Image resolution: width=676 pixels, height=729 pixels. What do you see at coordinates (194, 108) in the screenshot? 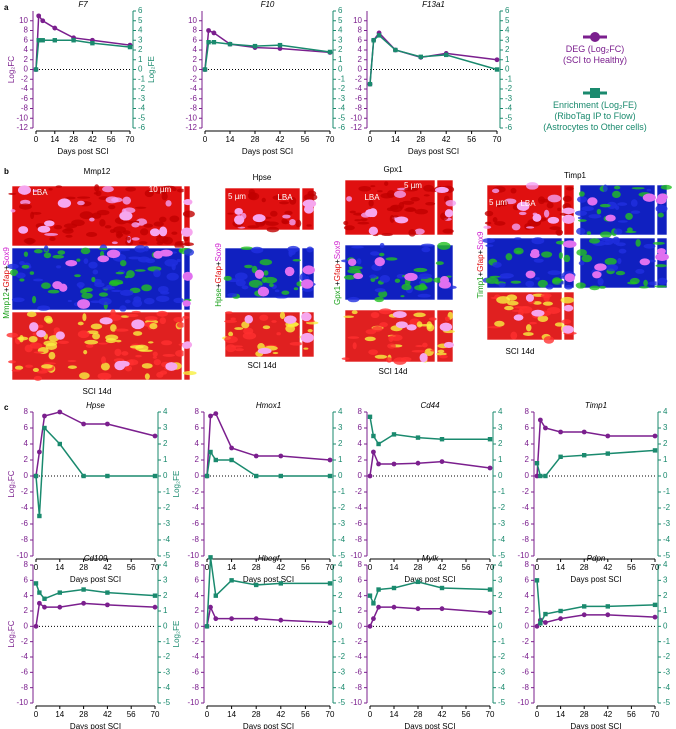
I see `y-tick-label: -8` at bounding box center [194, 108].